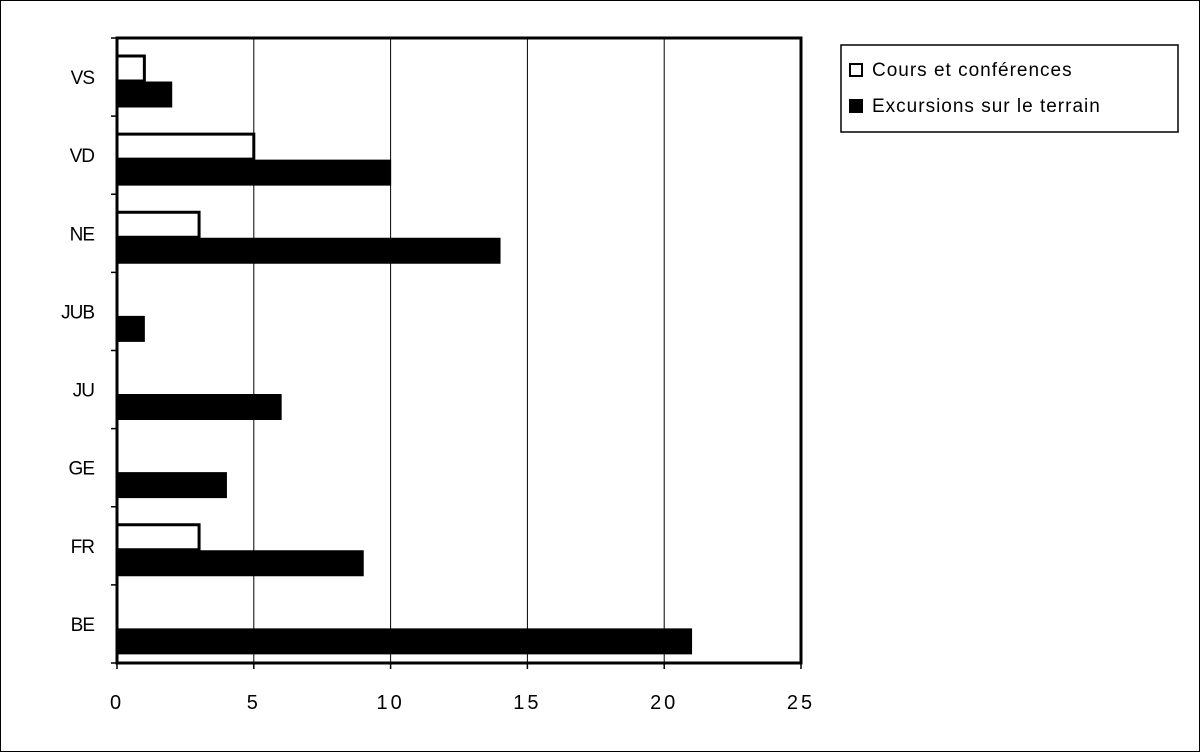 The image size is (1200, 753). What do you see at coordinates (83, 78) in the screenshot?
I see `y-tick-label: VS` at bounding box center [83, 78].